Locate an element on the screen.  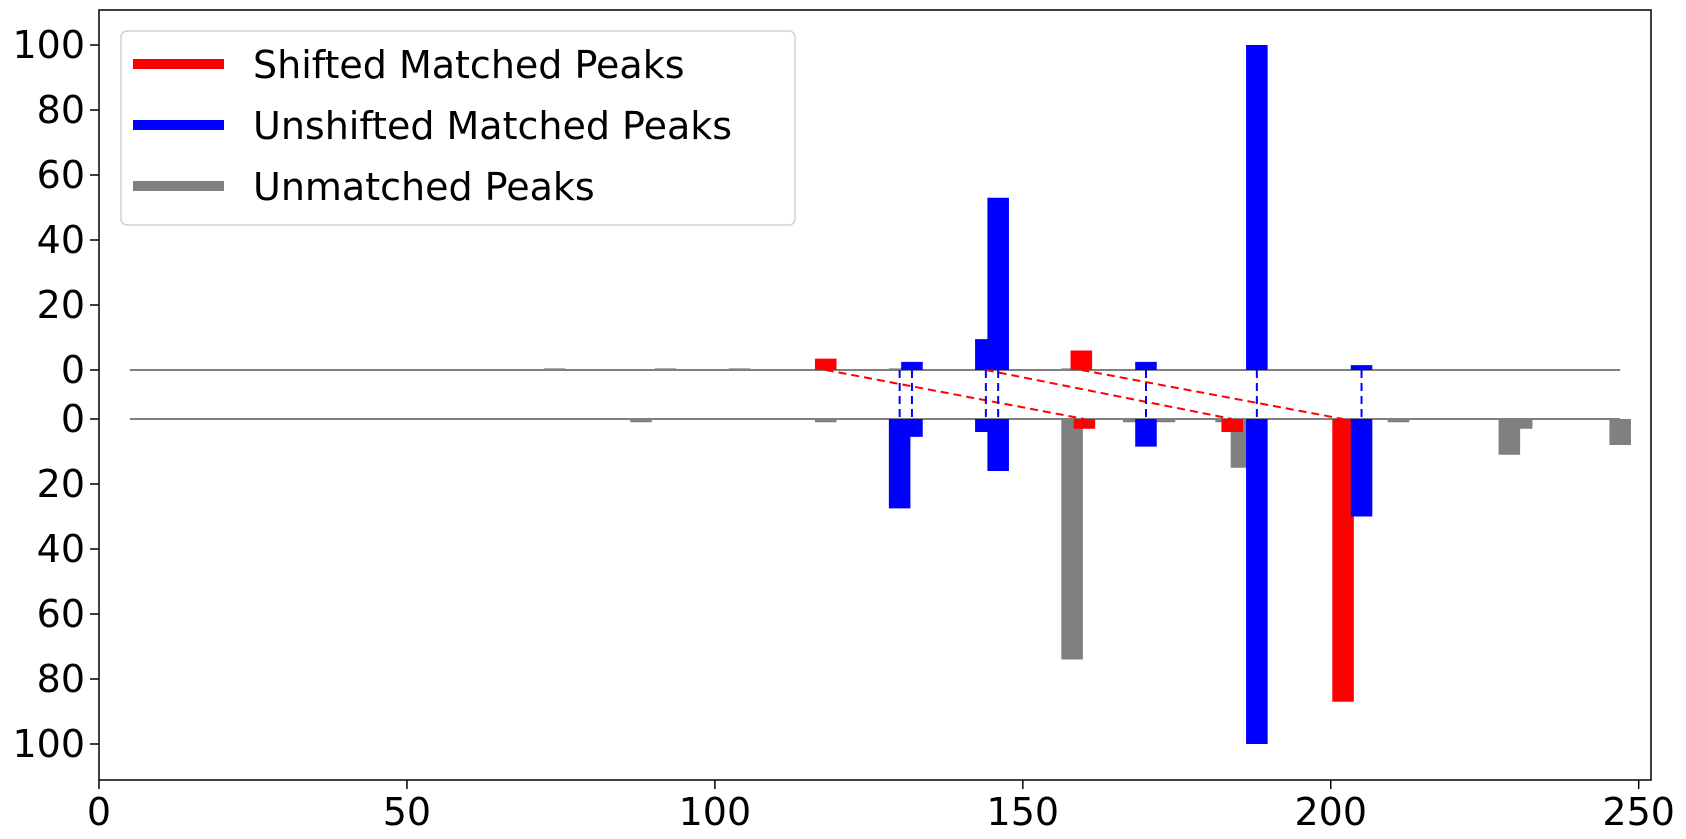
legend-label: Unmatched Peaks is located at coordinates (424, 187).